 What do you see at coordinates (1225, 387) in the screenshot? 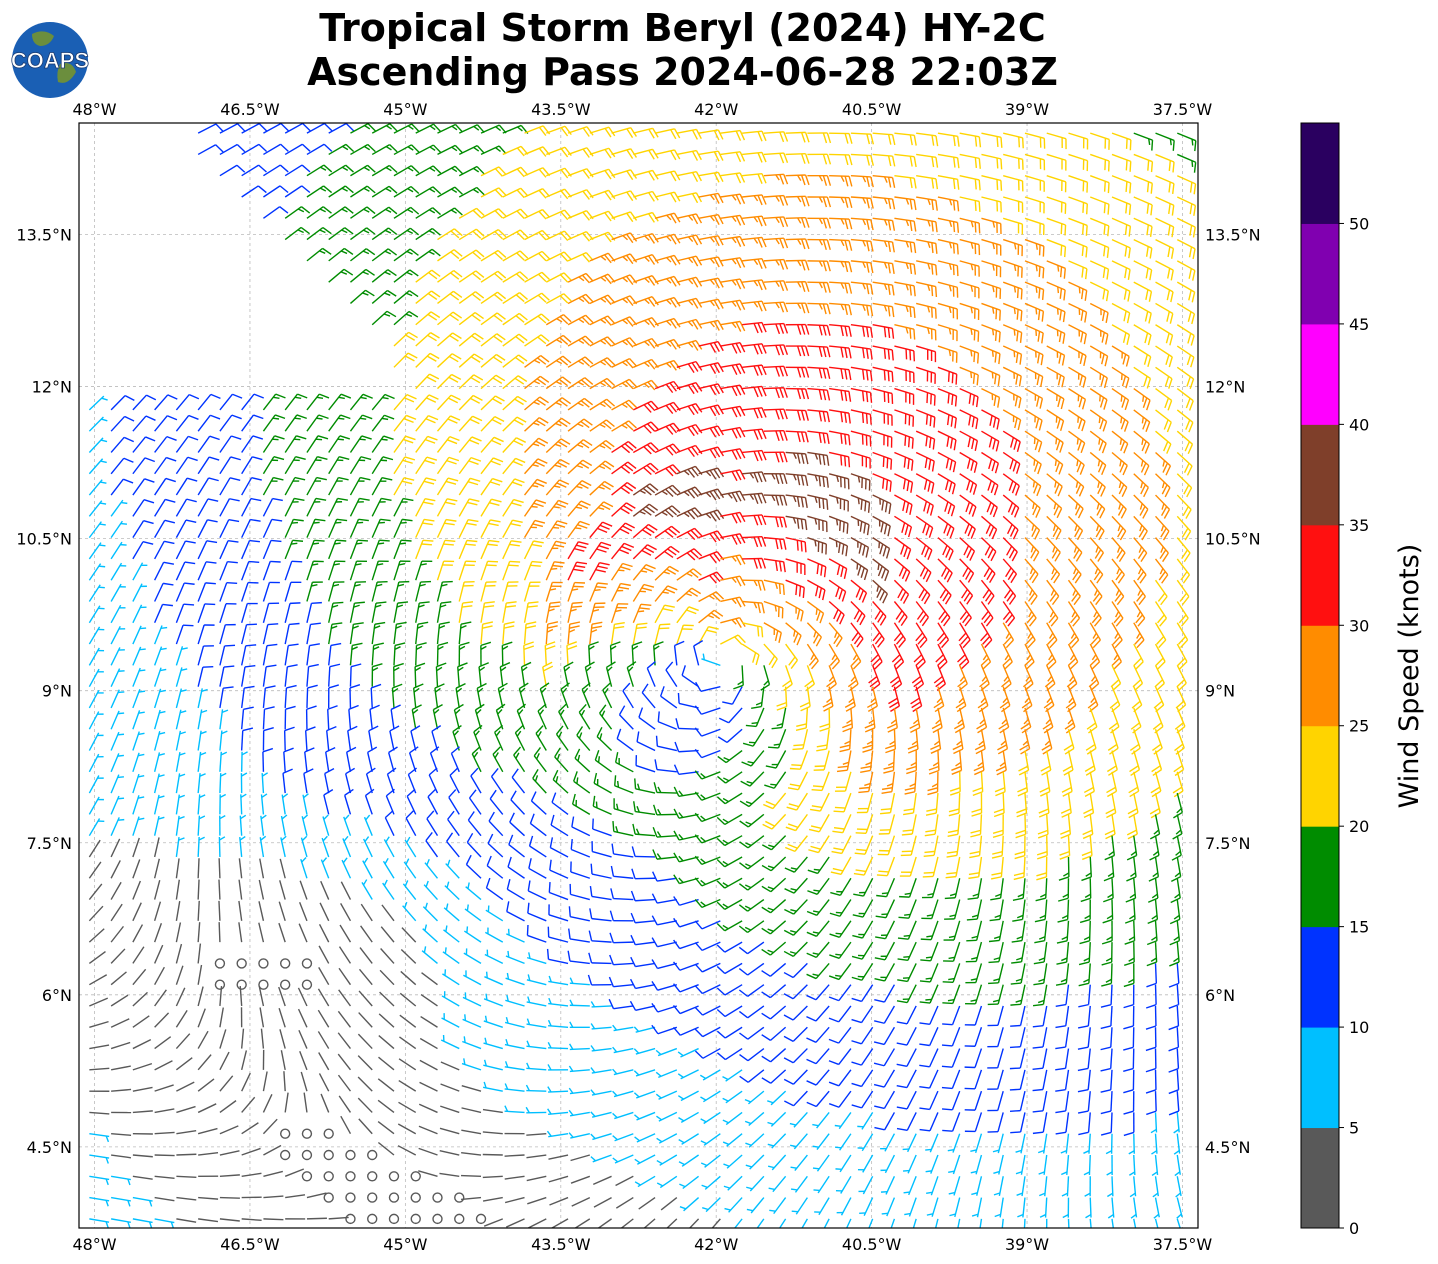
I see `lat-tick-label: 12°N` at bounding box center [1225, 387].